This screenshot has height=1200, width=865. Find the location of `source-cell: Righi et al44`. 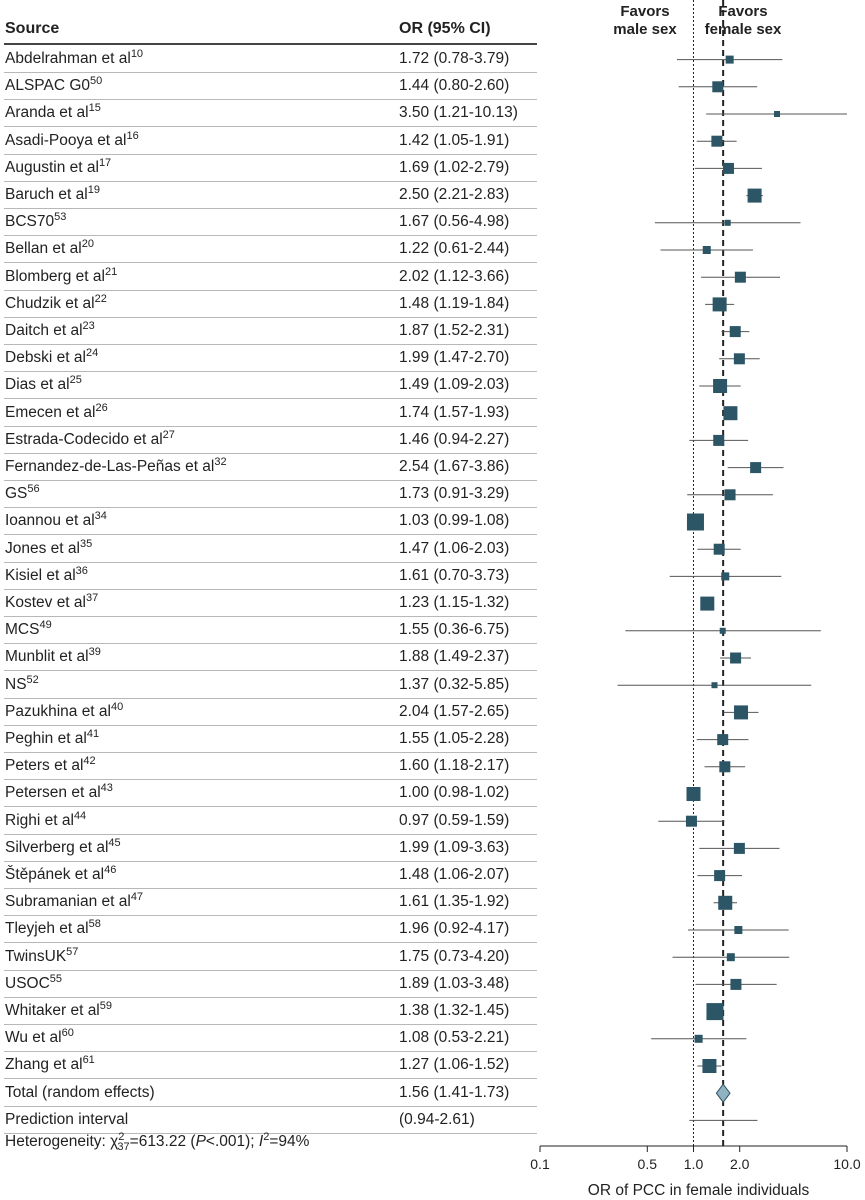

source-cell: Righi et al44 is located at coordinates (46, 819).